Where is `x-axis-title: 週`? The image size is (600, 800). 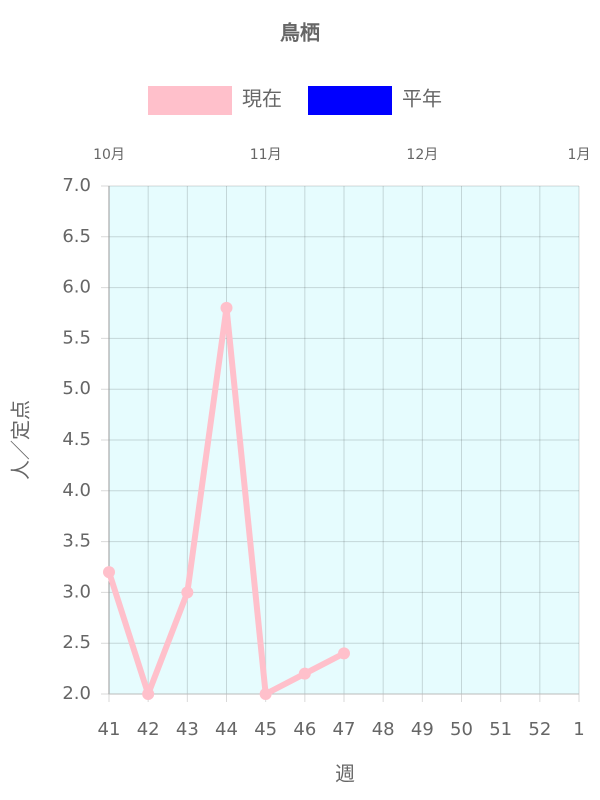 x-axis-title: 週 is located at coordinates (345, 774).